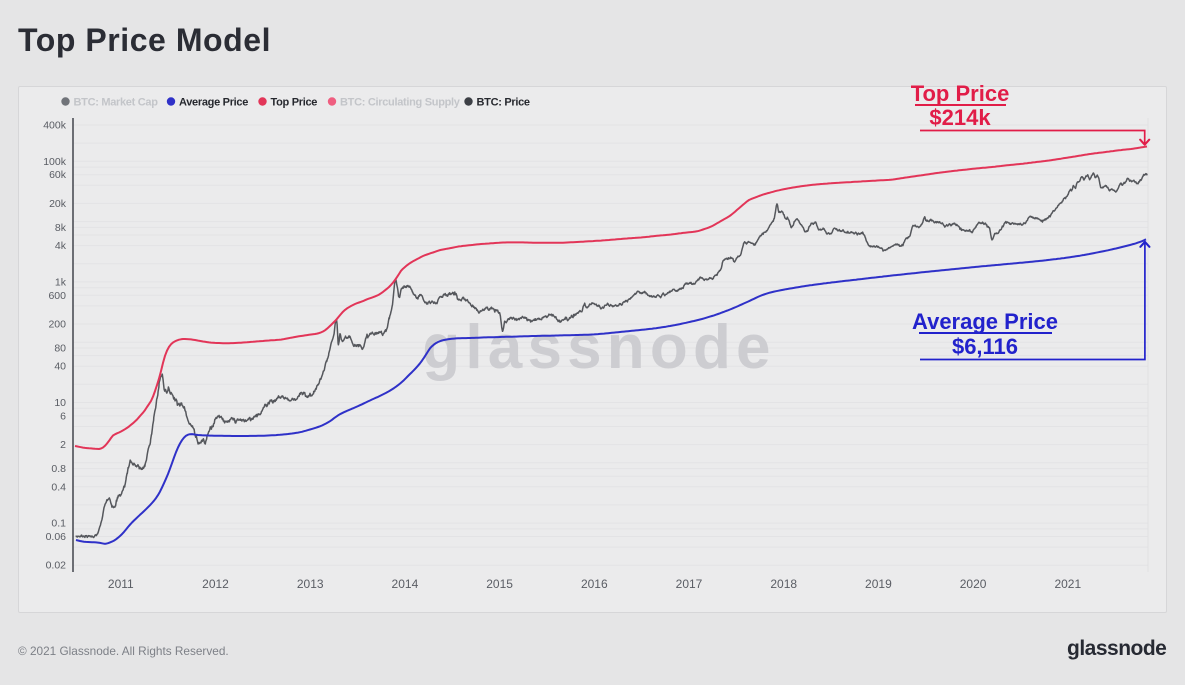  Describe the element at coordinates (56, 537) in the screenshot. I see `svg-text: 0.06` at that location.